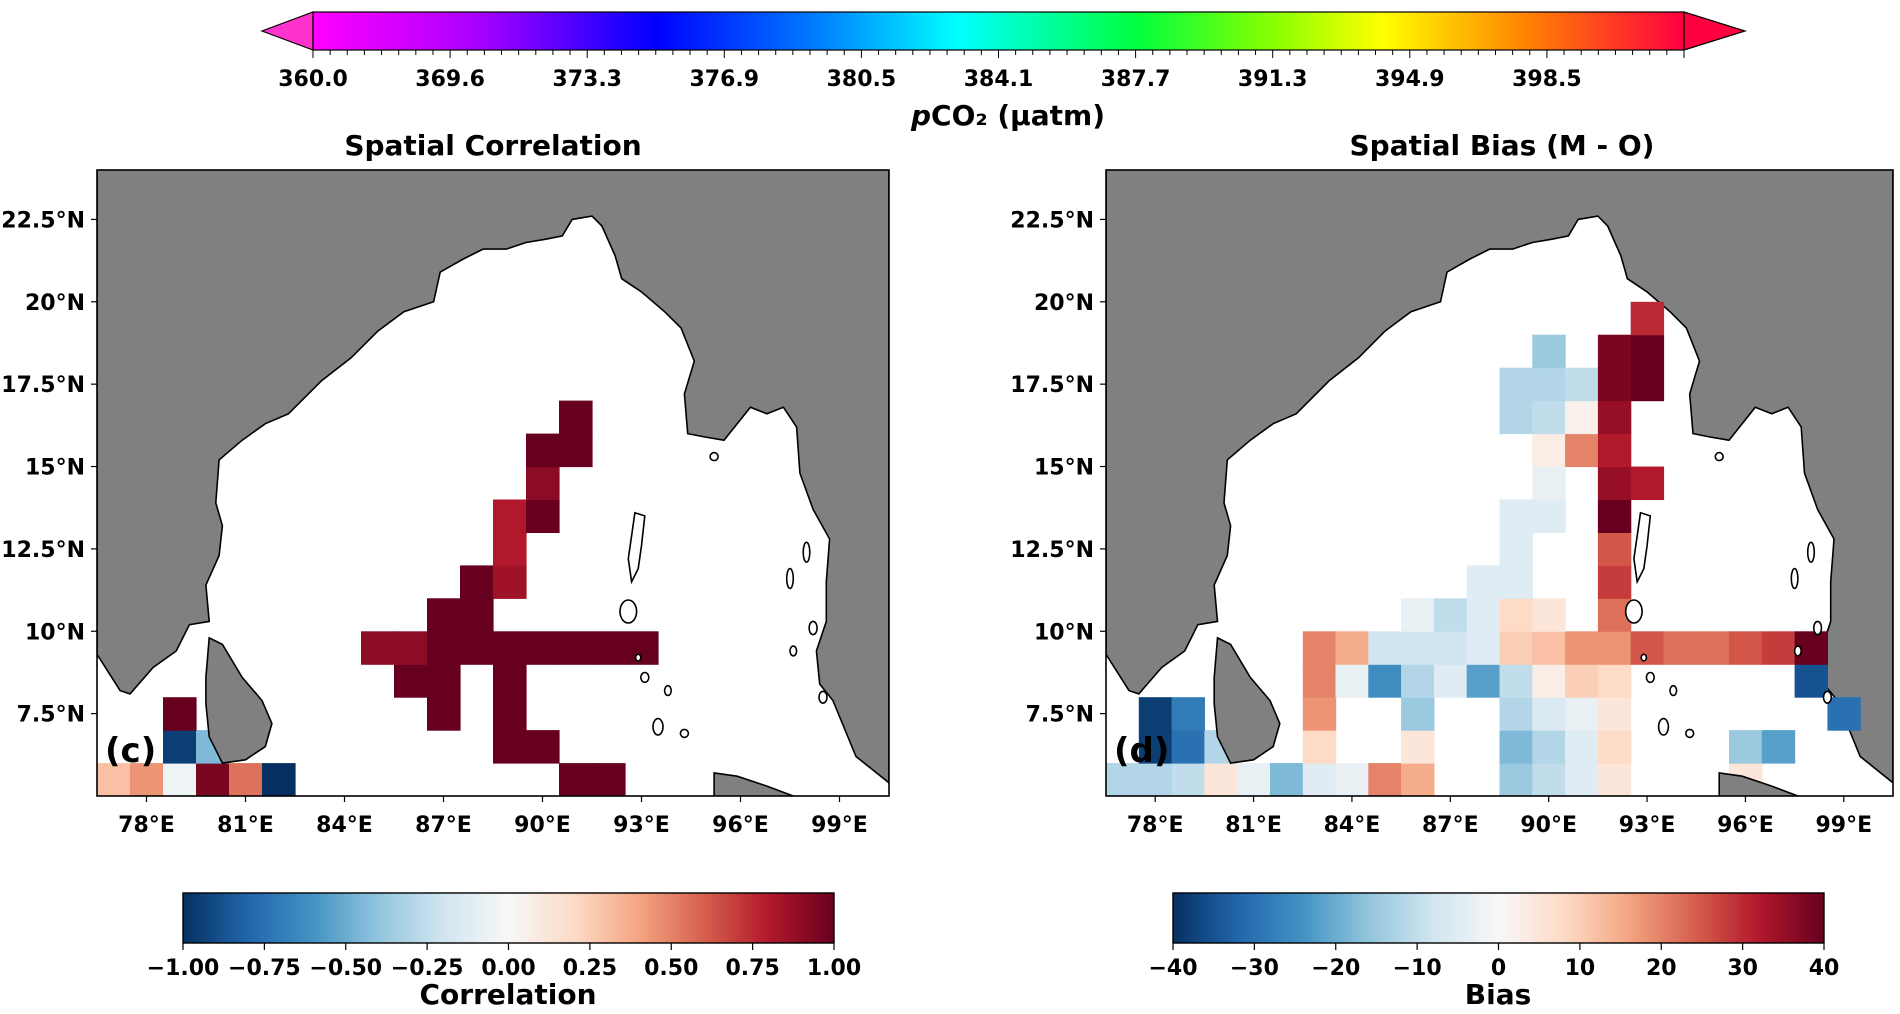  What do you see at coordinates (1498, 994) in the screenshot?
I see `bias-colorbar-label: Bias` at bounding box center [1498, 994].